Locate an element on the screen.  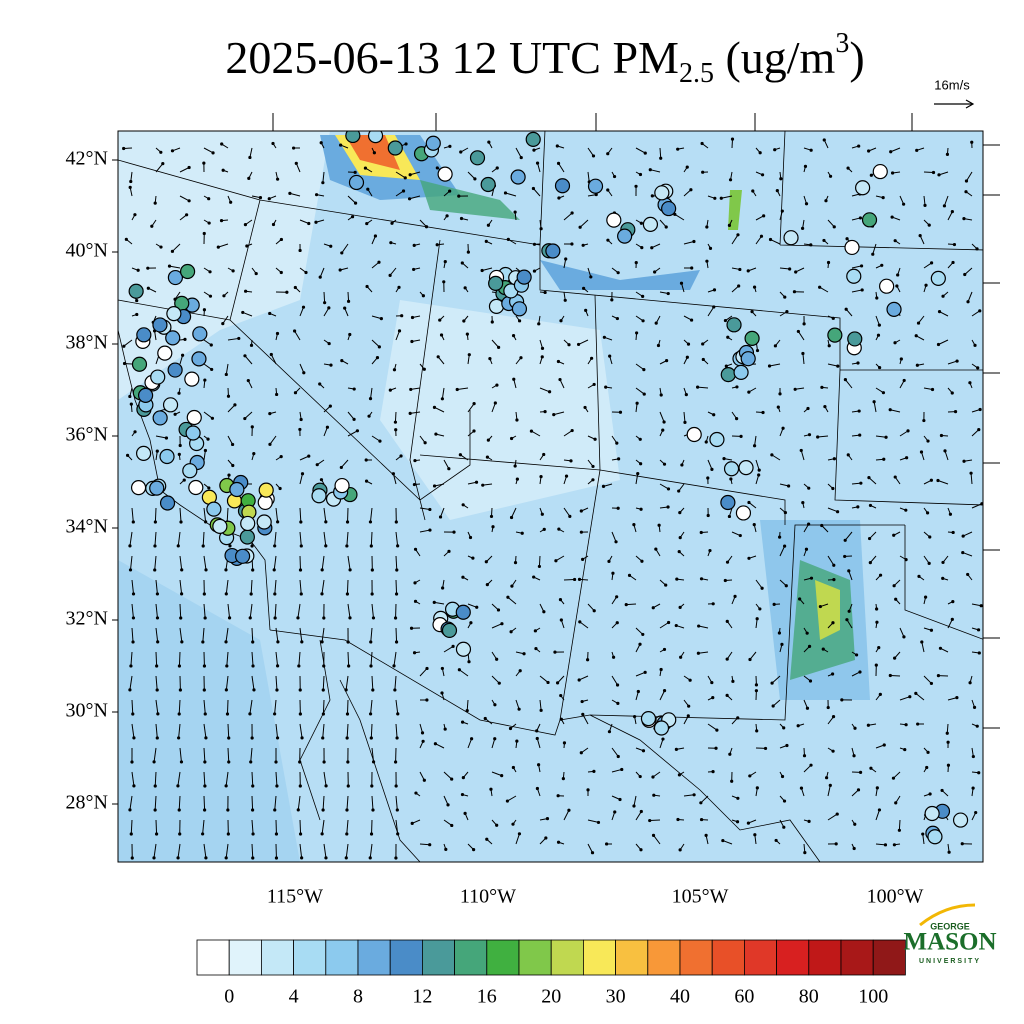
latitude-label: 34°N is located at coordinates (87, 527).